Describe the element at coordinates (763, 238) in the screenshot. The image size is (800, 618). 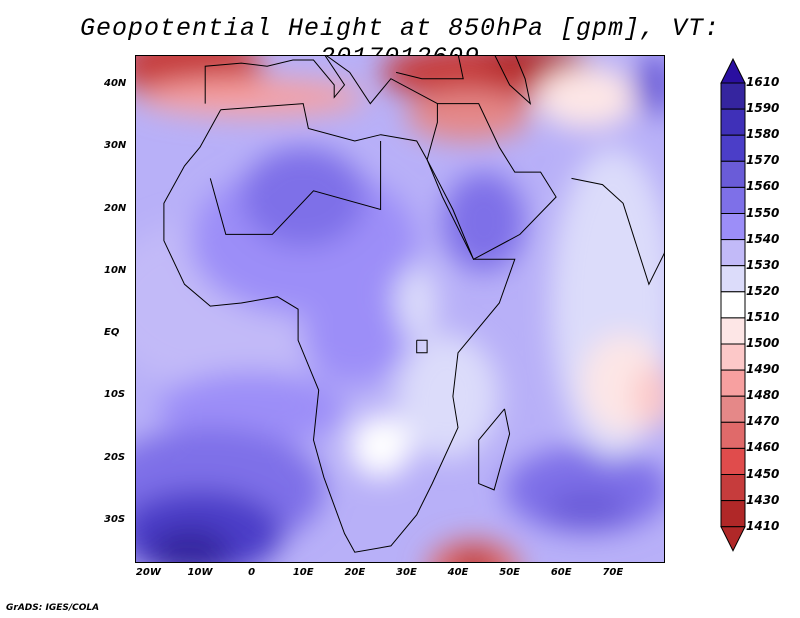
I see `colorbar-label: 1540` at that location.